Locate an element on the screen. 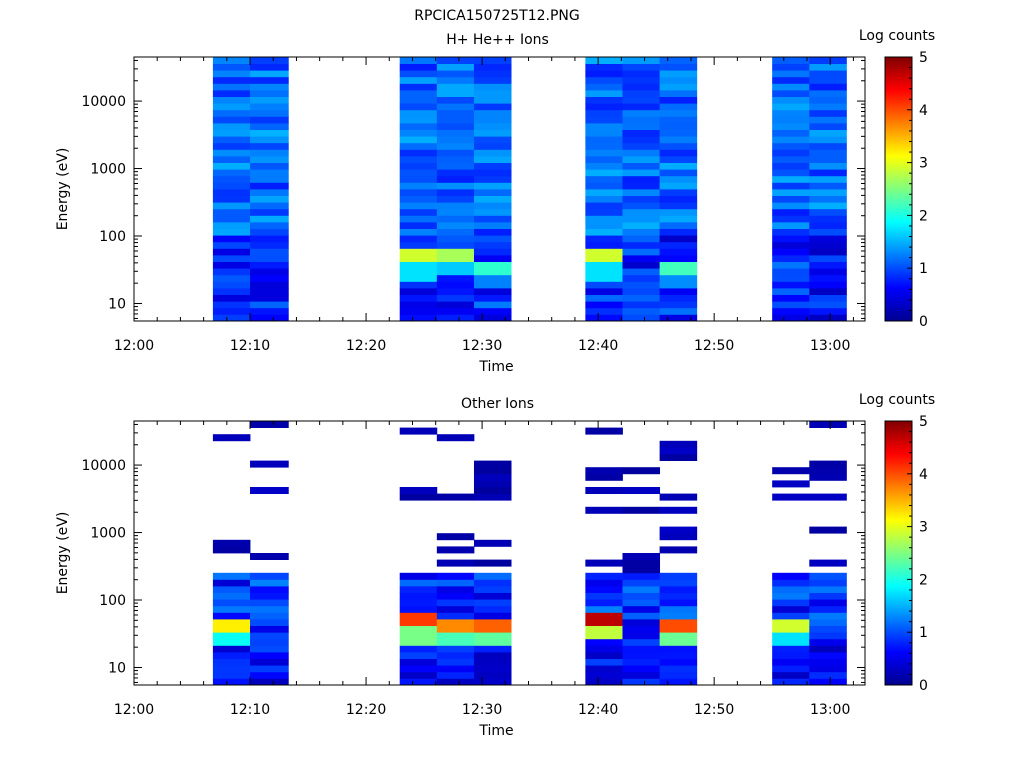 This screenshot has height=768, width=1024. y-tick-label: 10 is located at coordinates (117, 668).